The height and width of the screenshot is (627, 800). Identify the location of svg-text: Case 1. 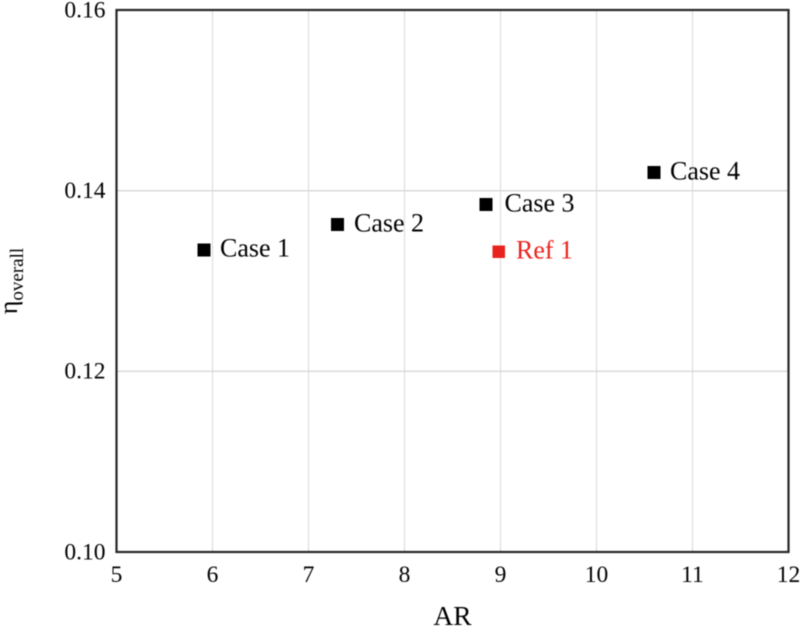
(255, 248).